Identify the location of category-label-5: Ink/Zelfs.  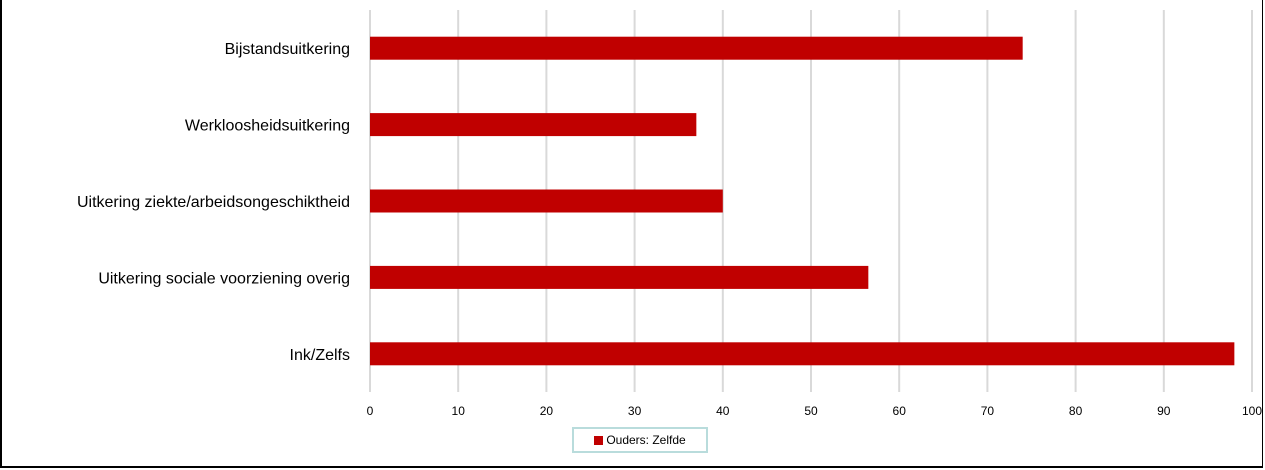
(320, 355).